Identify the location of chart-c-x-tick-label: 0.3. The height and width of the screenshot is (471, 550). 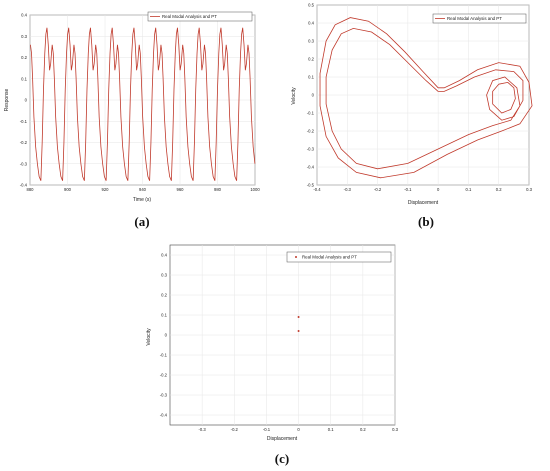
(395, 429).